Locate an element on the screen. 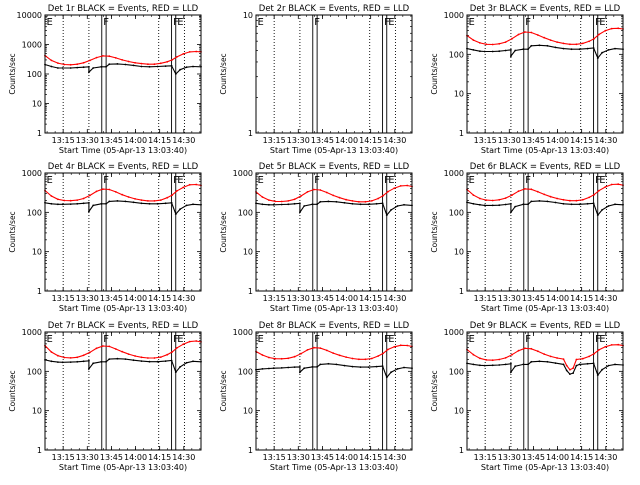 The image size is (640, 485). panel-title: Det 6r BLACK = Events, RED = LLD is located at coordinates (545, 167).